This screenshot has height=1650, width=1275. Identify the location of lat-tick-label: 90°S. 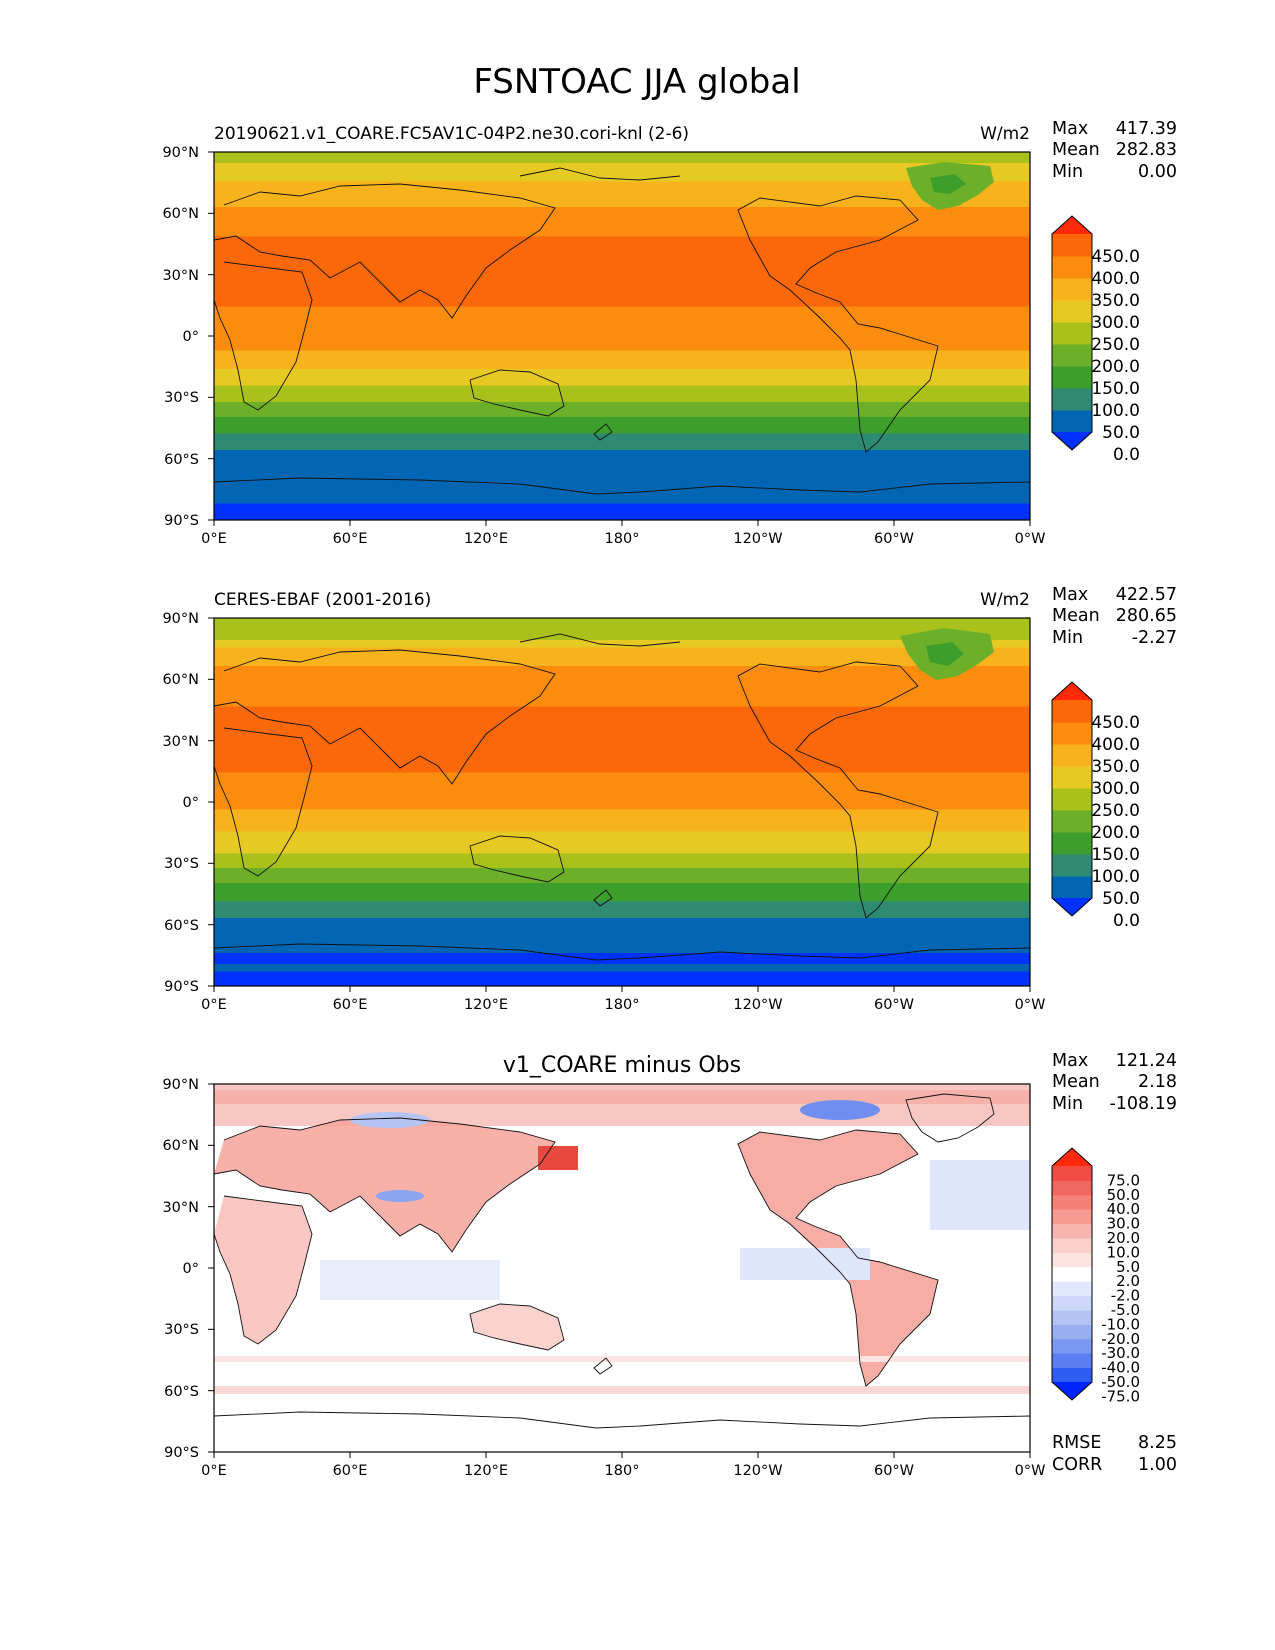
(181, 521).